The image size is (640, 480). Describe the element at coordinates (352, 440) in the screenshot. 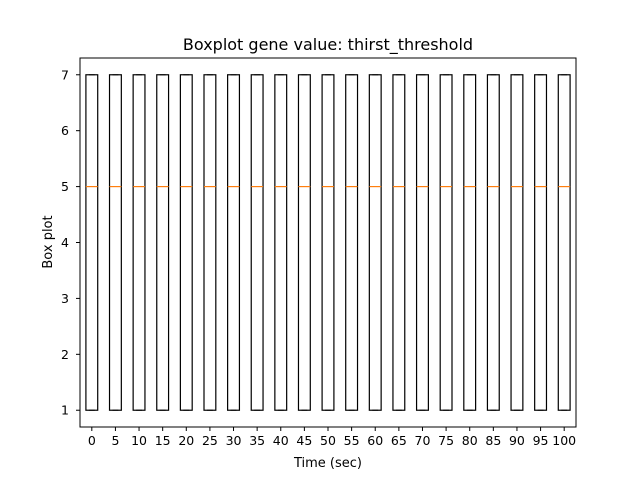

I see `x-tick-label: 55` at that location.